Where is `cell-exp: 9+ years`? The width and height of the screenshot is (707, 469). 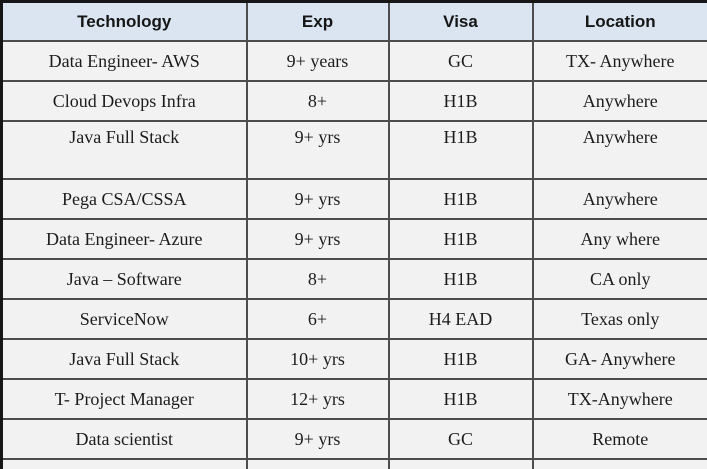
cell-exp: 9+ years is located at coordinates (317, 61).